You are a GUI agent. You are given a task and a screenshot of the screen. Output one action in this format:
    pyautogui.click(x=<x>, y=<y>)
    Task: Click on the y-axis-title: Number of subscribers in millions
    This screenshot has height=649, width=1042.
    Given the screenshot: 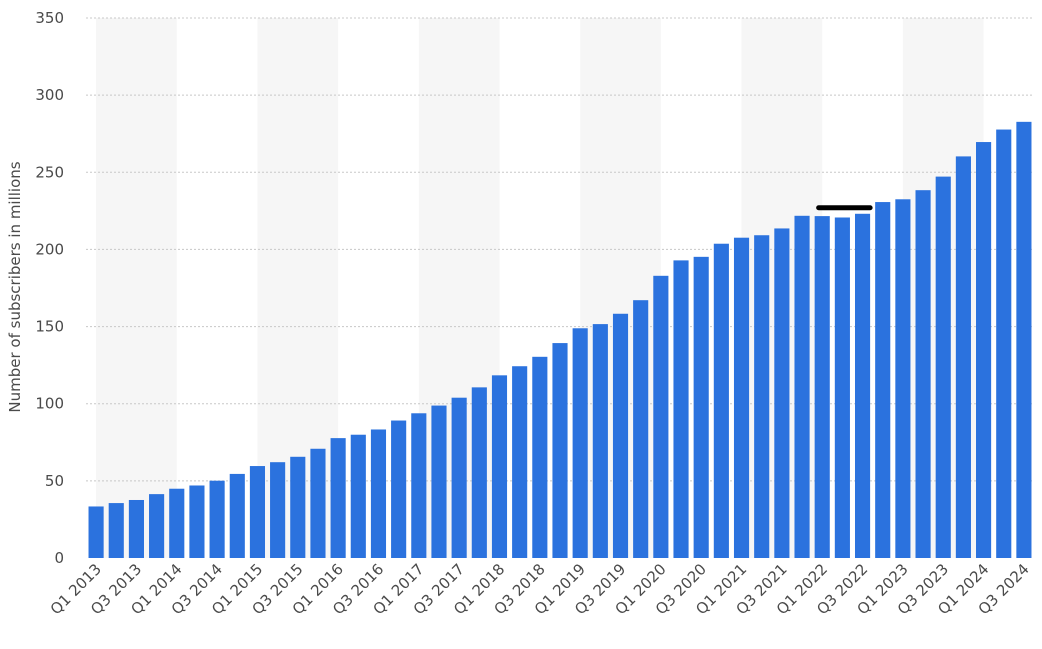 What is the action you would take?
    pyautogui.click(x=15, y=286)
    